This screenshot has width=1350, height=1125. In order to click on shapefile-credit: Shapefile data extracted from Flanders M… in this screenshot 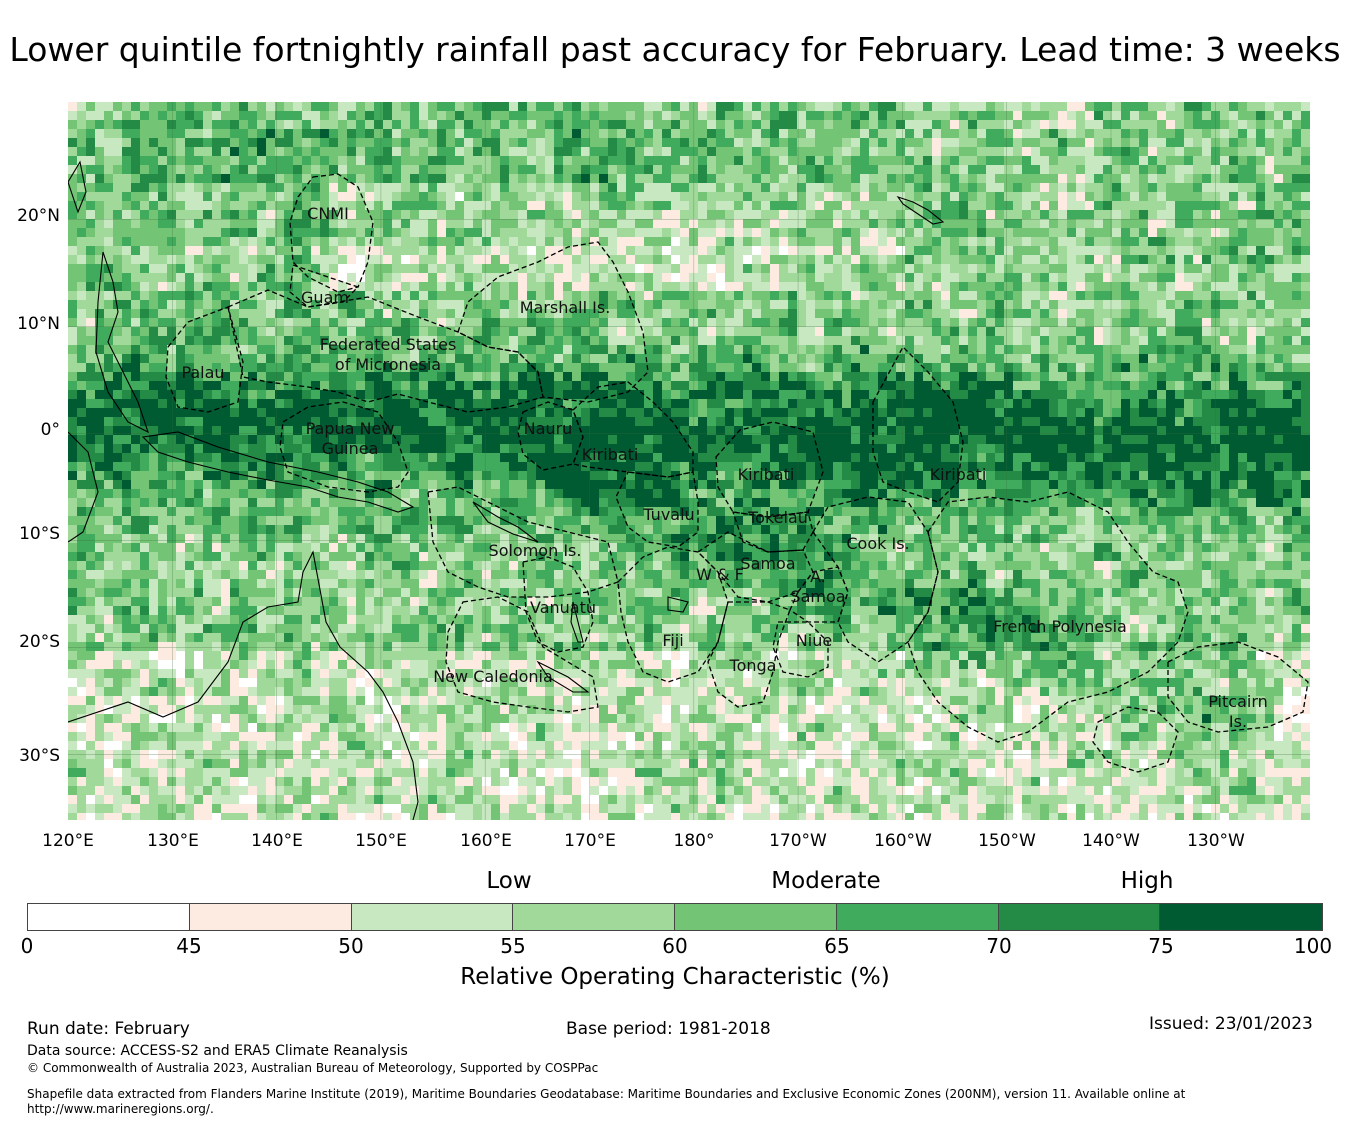, I will do `click(606, 1094)`.